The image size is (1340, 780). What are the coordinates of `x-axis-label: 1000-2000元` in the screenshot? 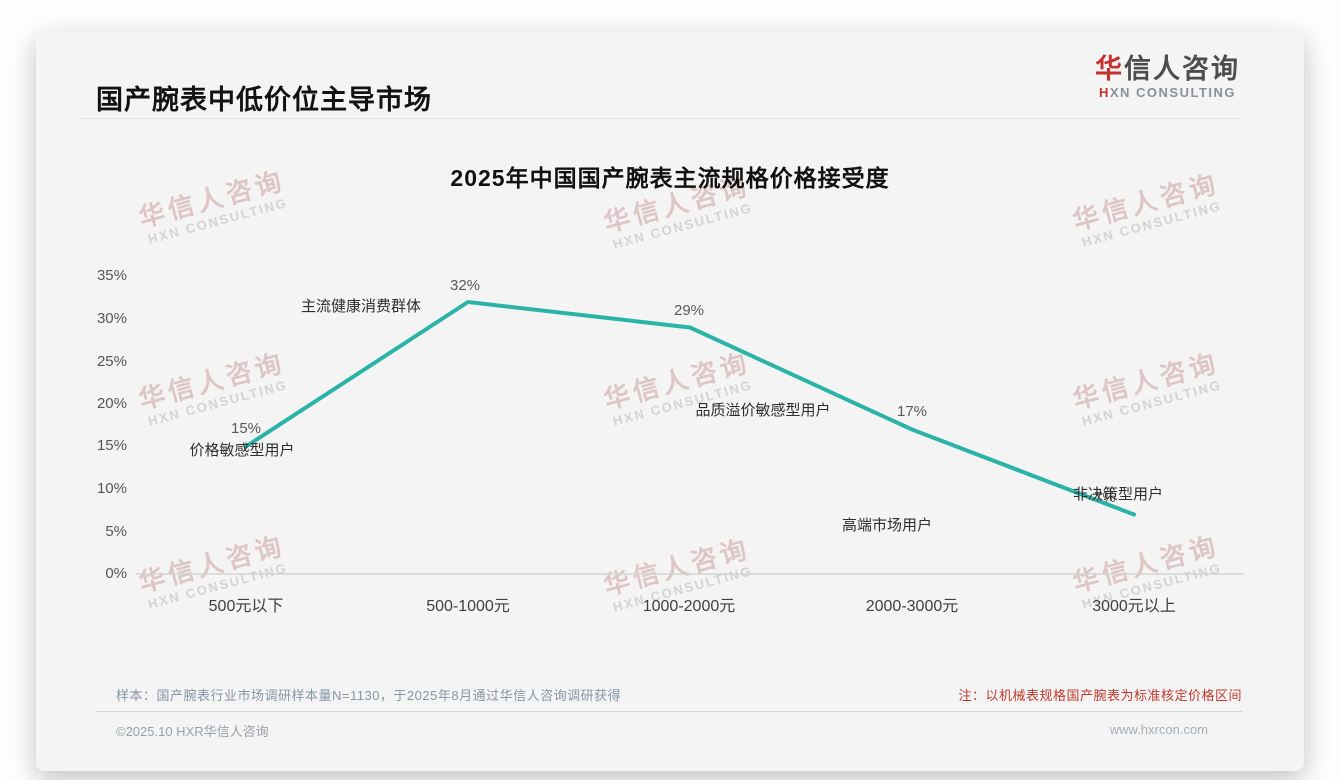 It's located at (689, 606).